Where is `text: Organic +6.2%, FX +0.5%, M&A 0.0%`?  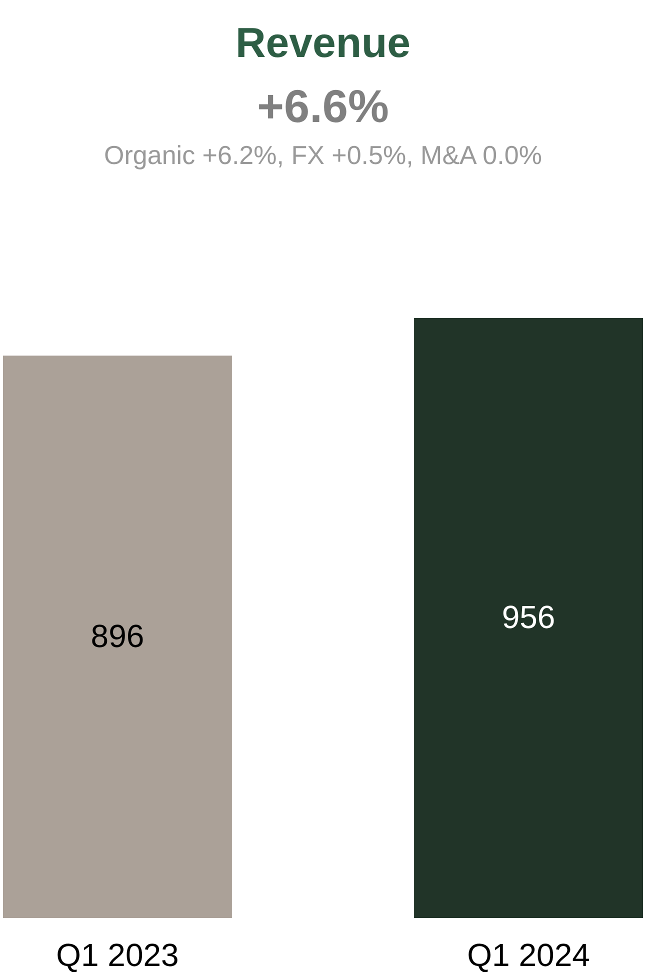
text: Organic +6.2%, FX +0.5%, M&A 0.0% is located at coordinates (323, 155).